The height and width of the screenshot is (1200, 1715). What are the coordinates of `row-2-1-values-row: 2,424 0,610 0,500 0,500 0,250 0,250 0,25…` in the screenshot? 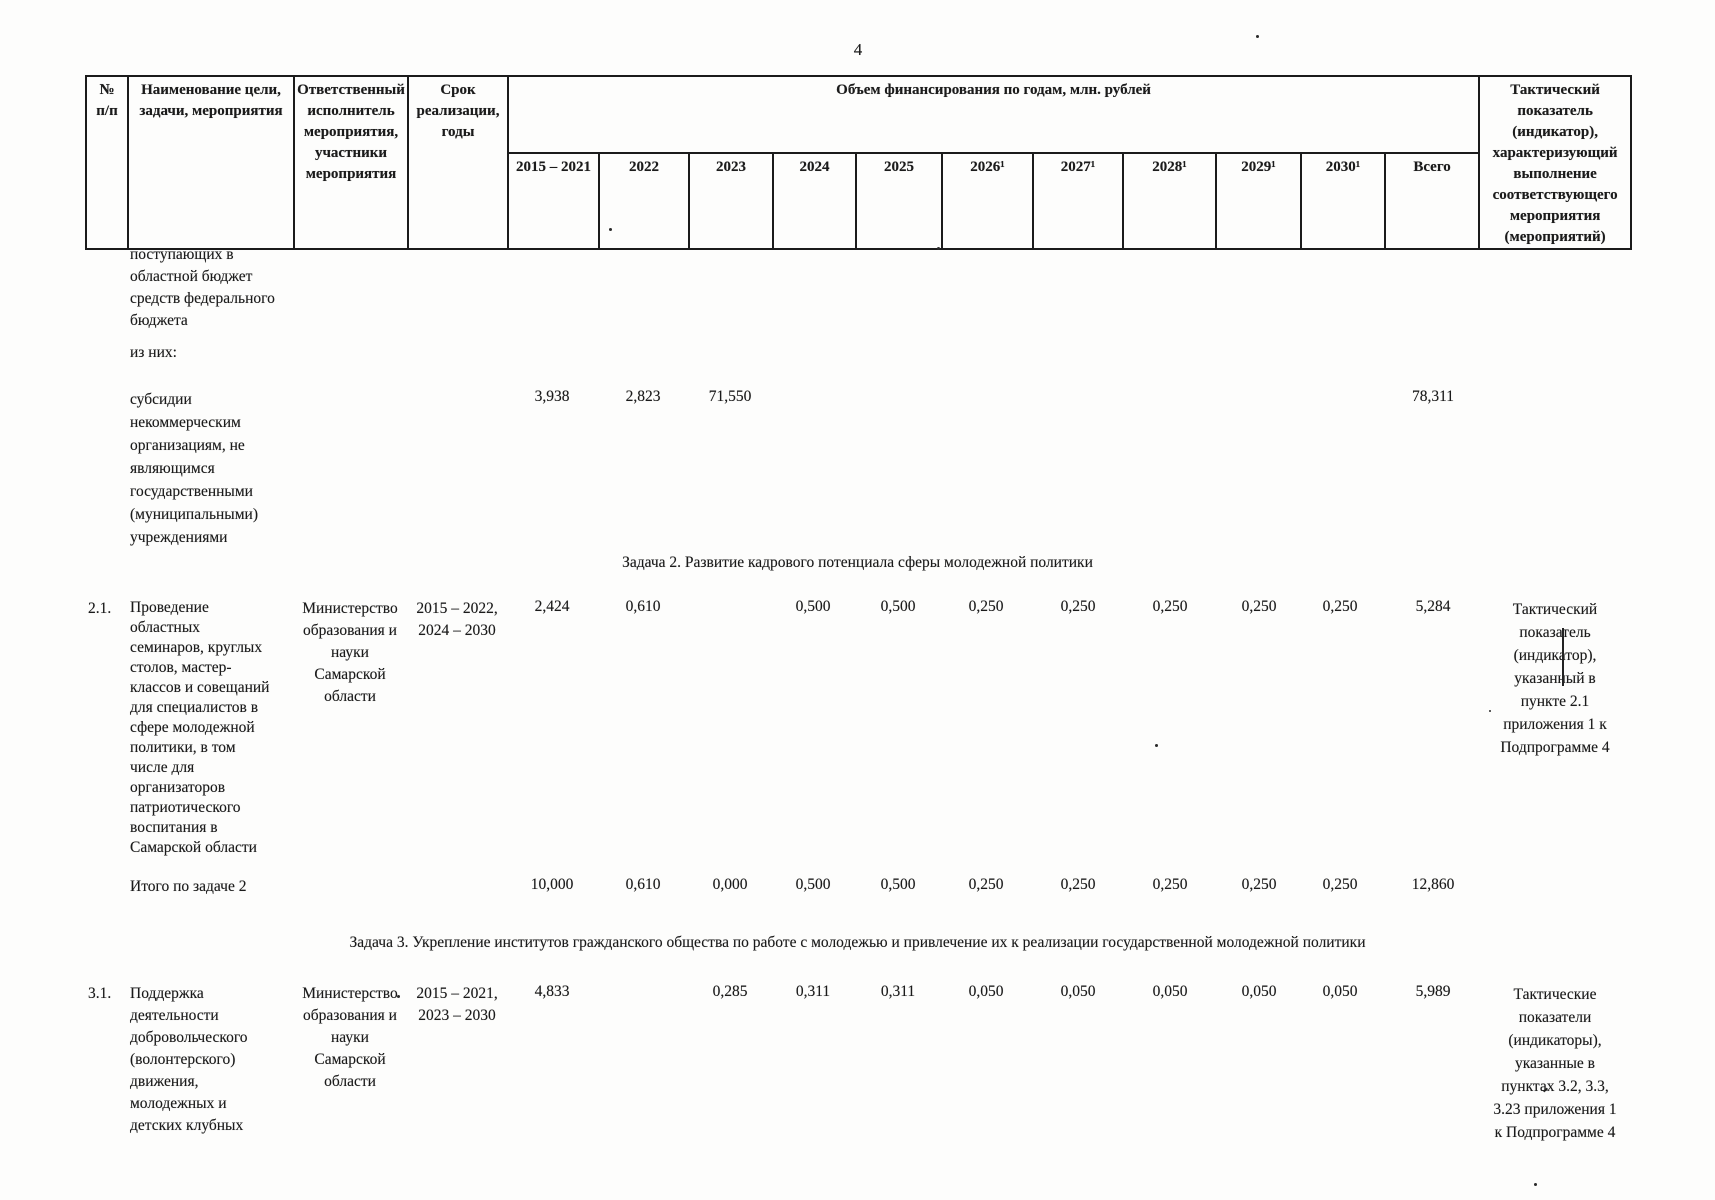 It's located at (857, 610).